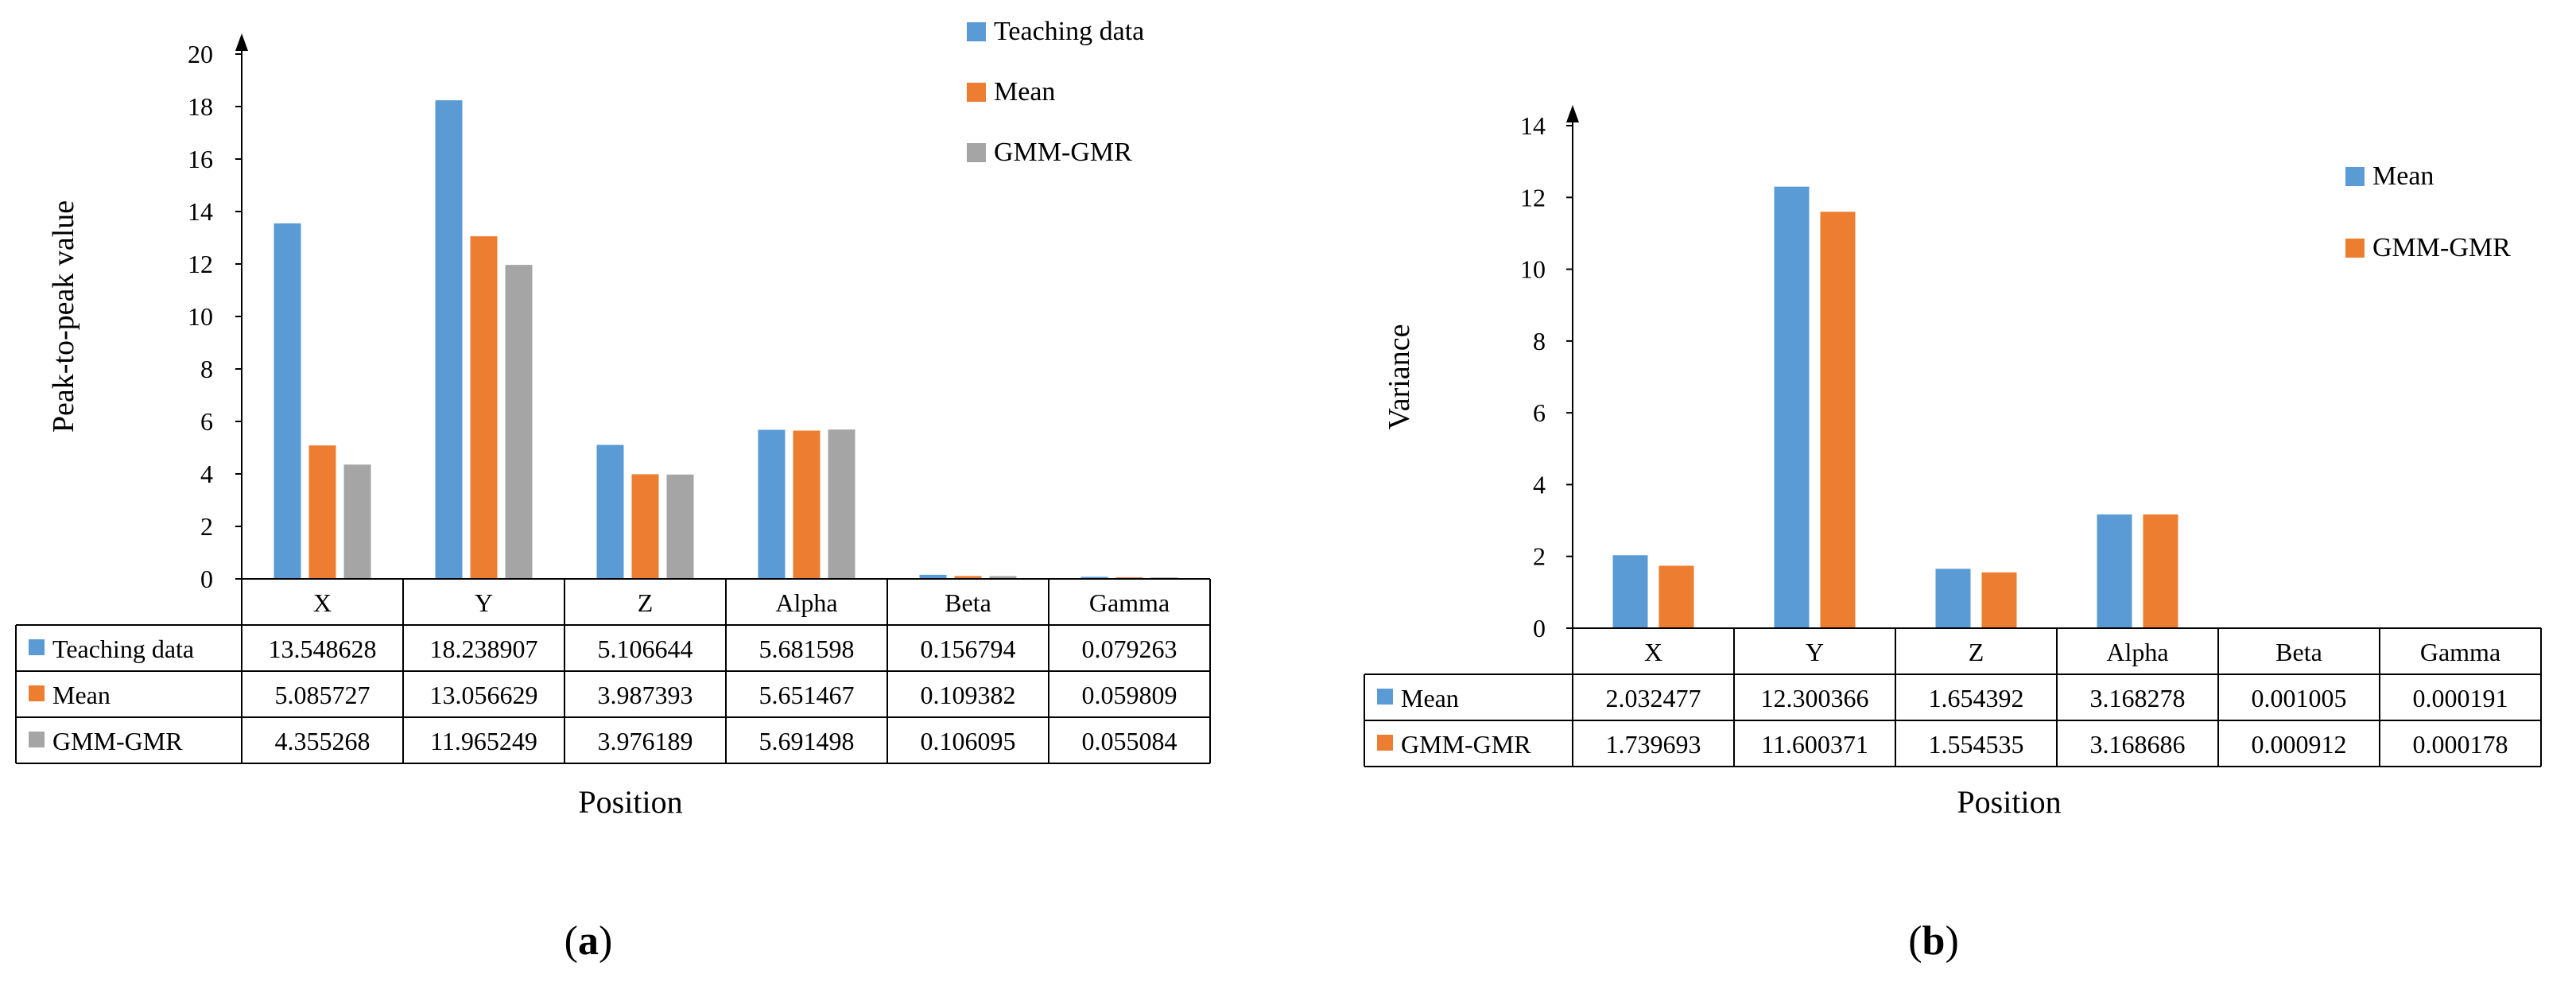 This screenshot has width=2576, height=986. I want to click on table-series-label: Teaching data, so click(123, 649).